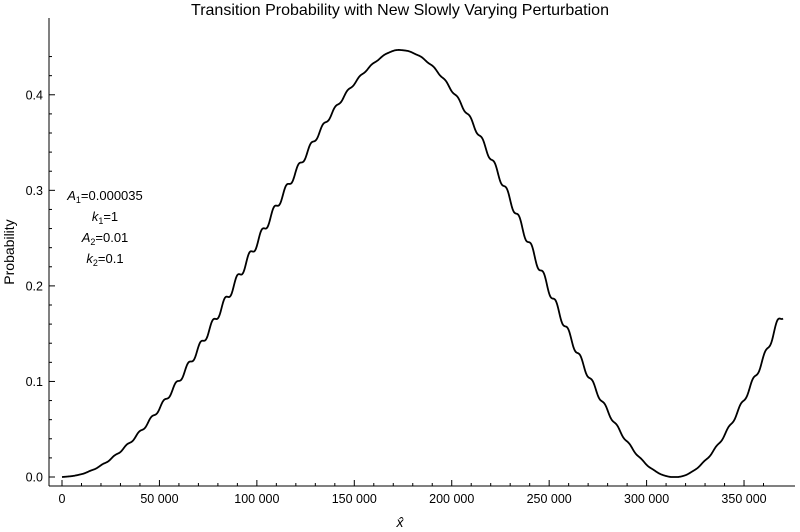  What do you see at coordinates (34, 191) in the screenshot?
I see `y-tick-label: 0.3` at bounding box center [34, 191].